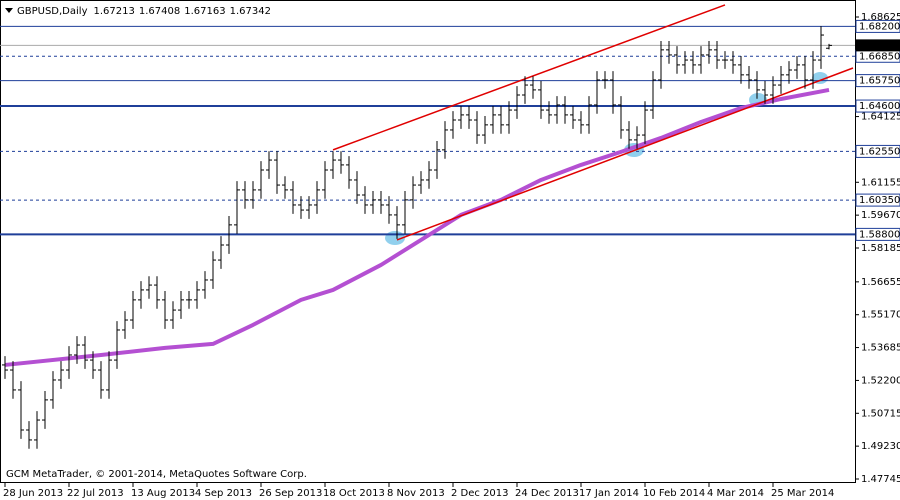 This screenshot has width=900, height=500. I want to click on x-tick-label: 24 Dec 2013, so click(547, 493).